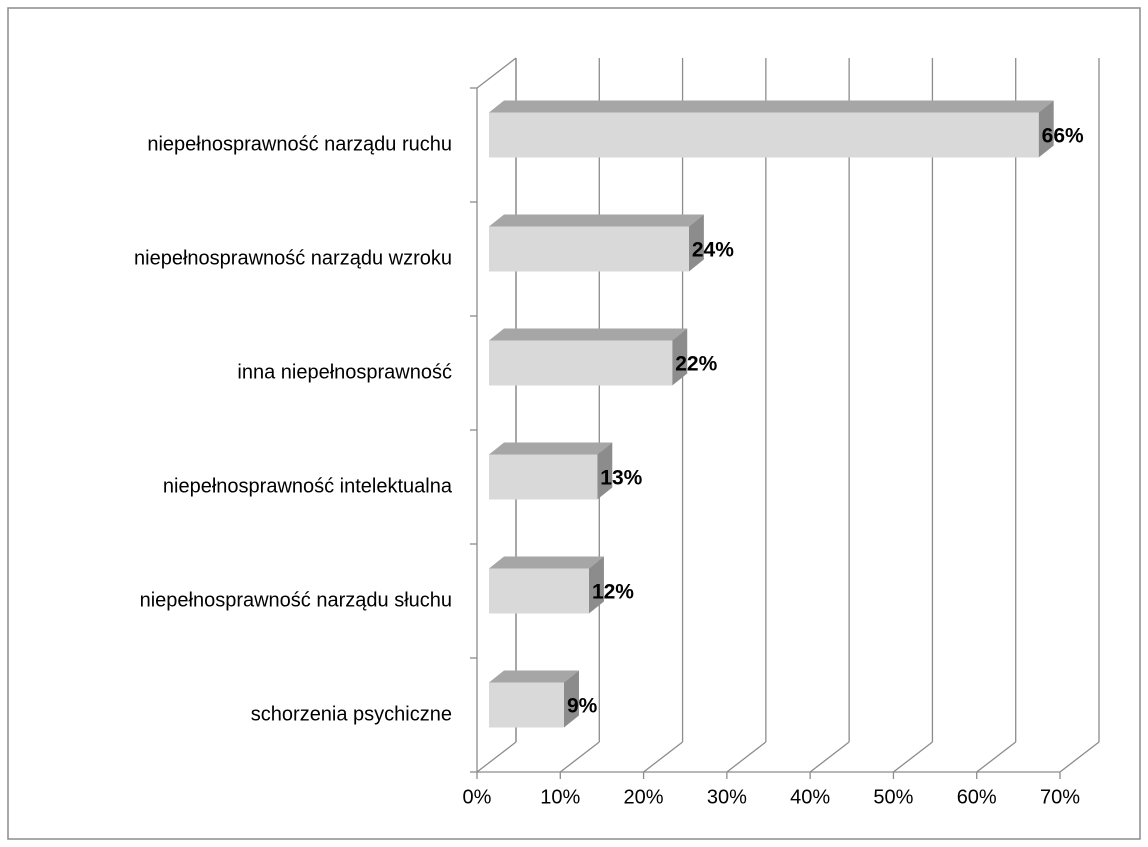 This screenshot has width=1148, height=847. I want to click on value-label: 13%, so click(621, 478).